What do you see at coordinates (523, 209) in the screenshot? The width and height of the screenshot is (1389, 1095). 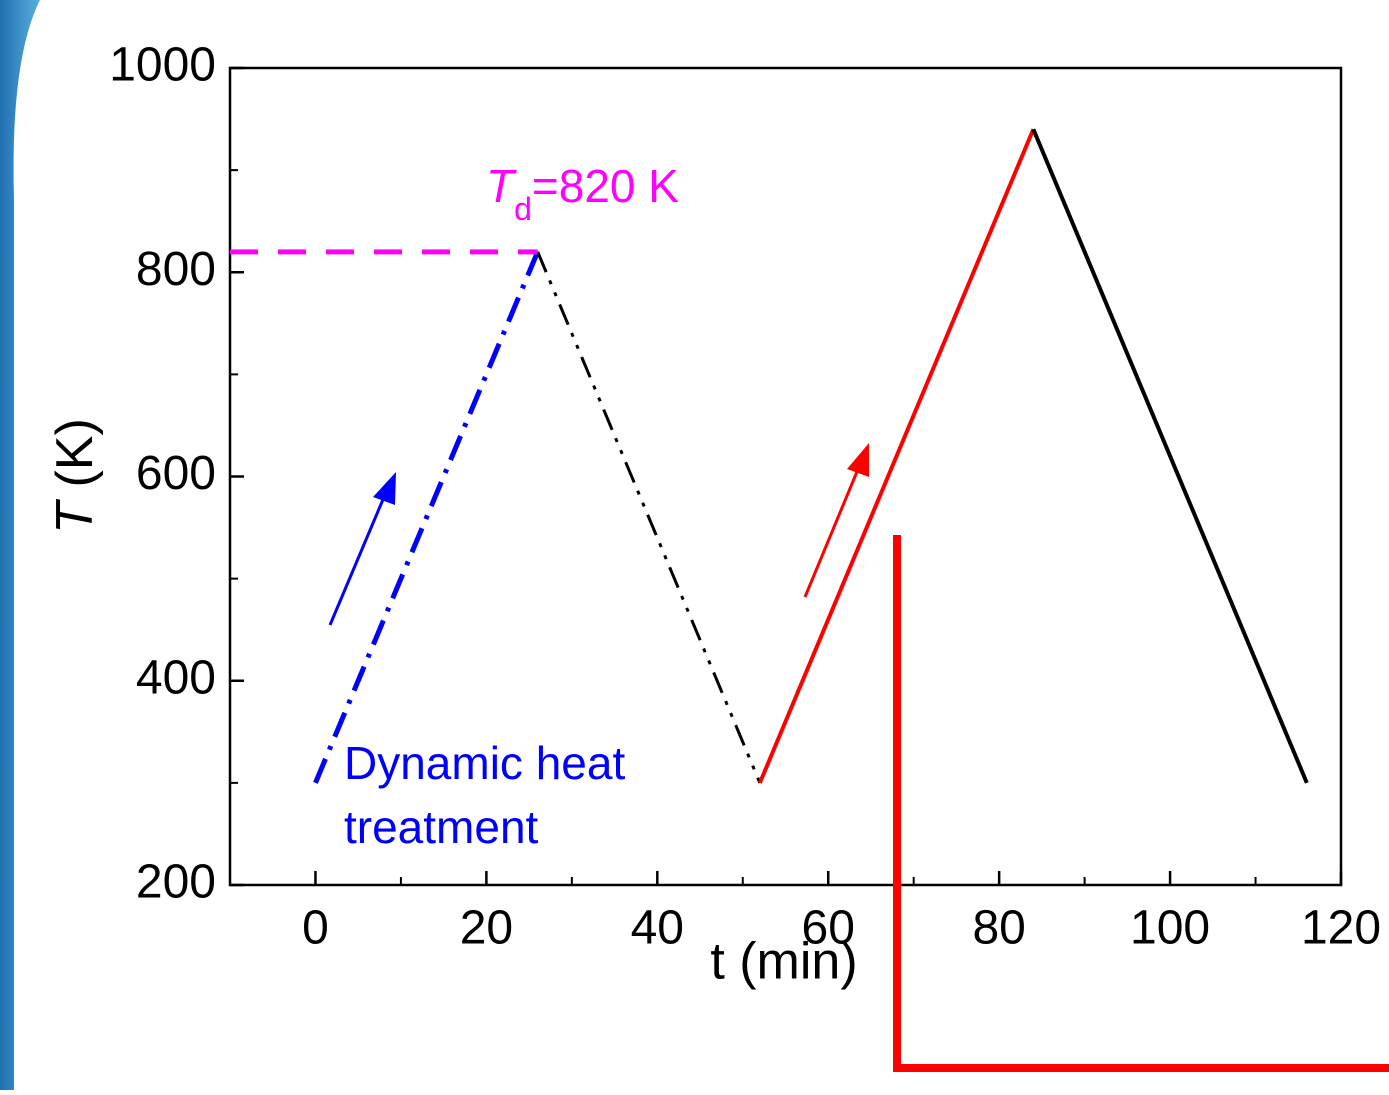 I see `td-subscript: d` at bounding box center [523, 209].